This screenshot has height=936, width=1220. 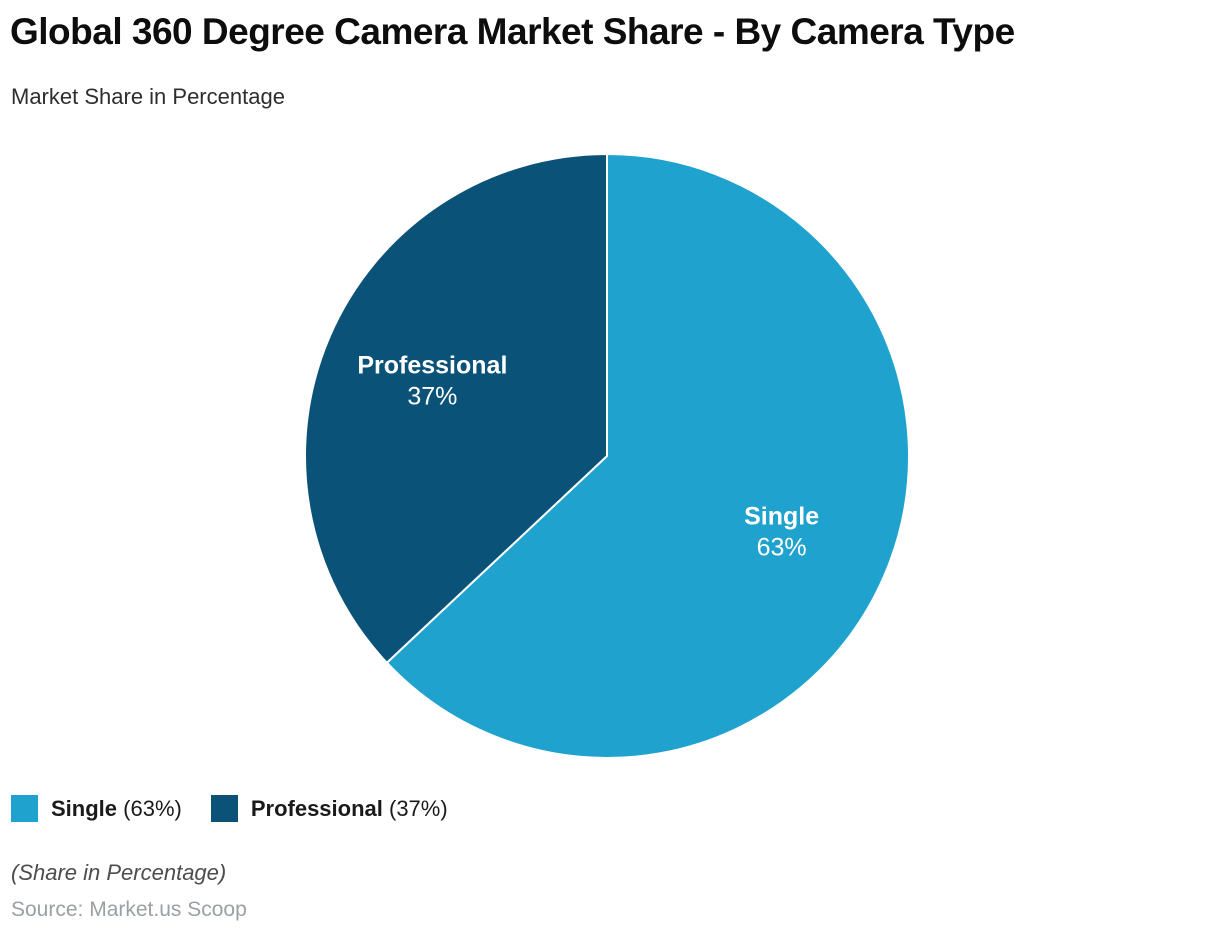 What do you see at coordinates (432, 365) in the screenshot?
I see `slice-label-professional: Professional` at bounding box center [432, 365].